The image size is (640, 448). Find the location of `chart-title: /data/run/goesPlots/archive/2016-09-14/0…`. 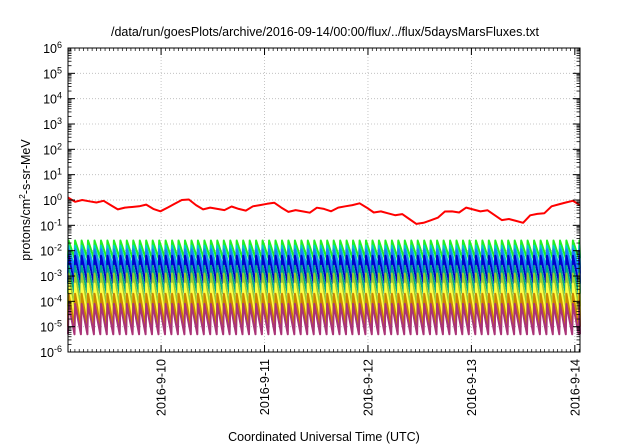

chart-title: /data/run/goesPlots/archive/2016-09-14/0… is located at coordinates (325, 32).